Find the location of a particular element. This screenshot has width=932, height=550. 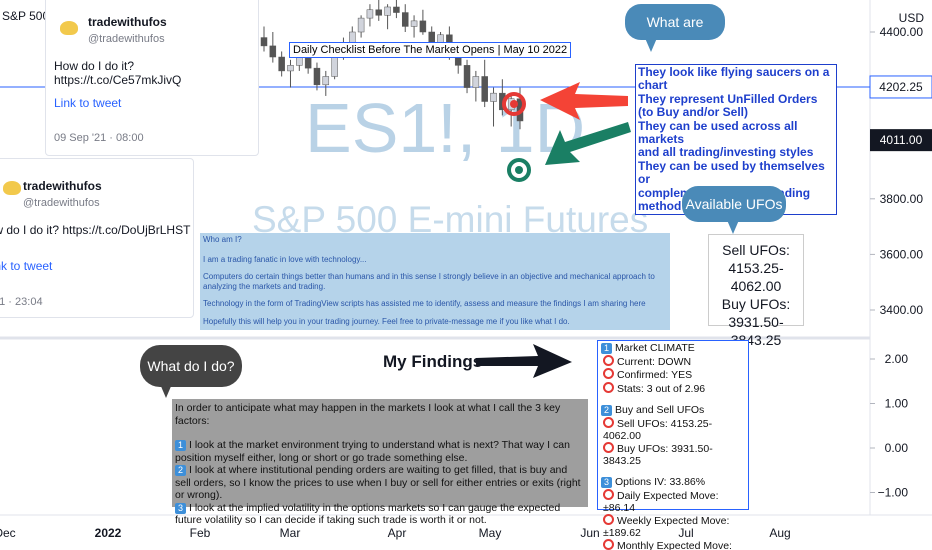

black-arrow is located at coordinates (524, 361).